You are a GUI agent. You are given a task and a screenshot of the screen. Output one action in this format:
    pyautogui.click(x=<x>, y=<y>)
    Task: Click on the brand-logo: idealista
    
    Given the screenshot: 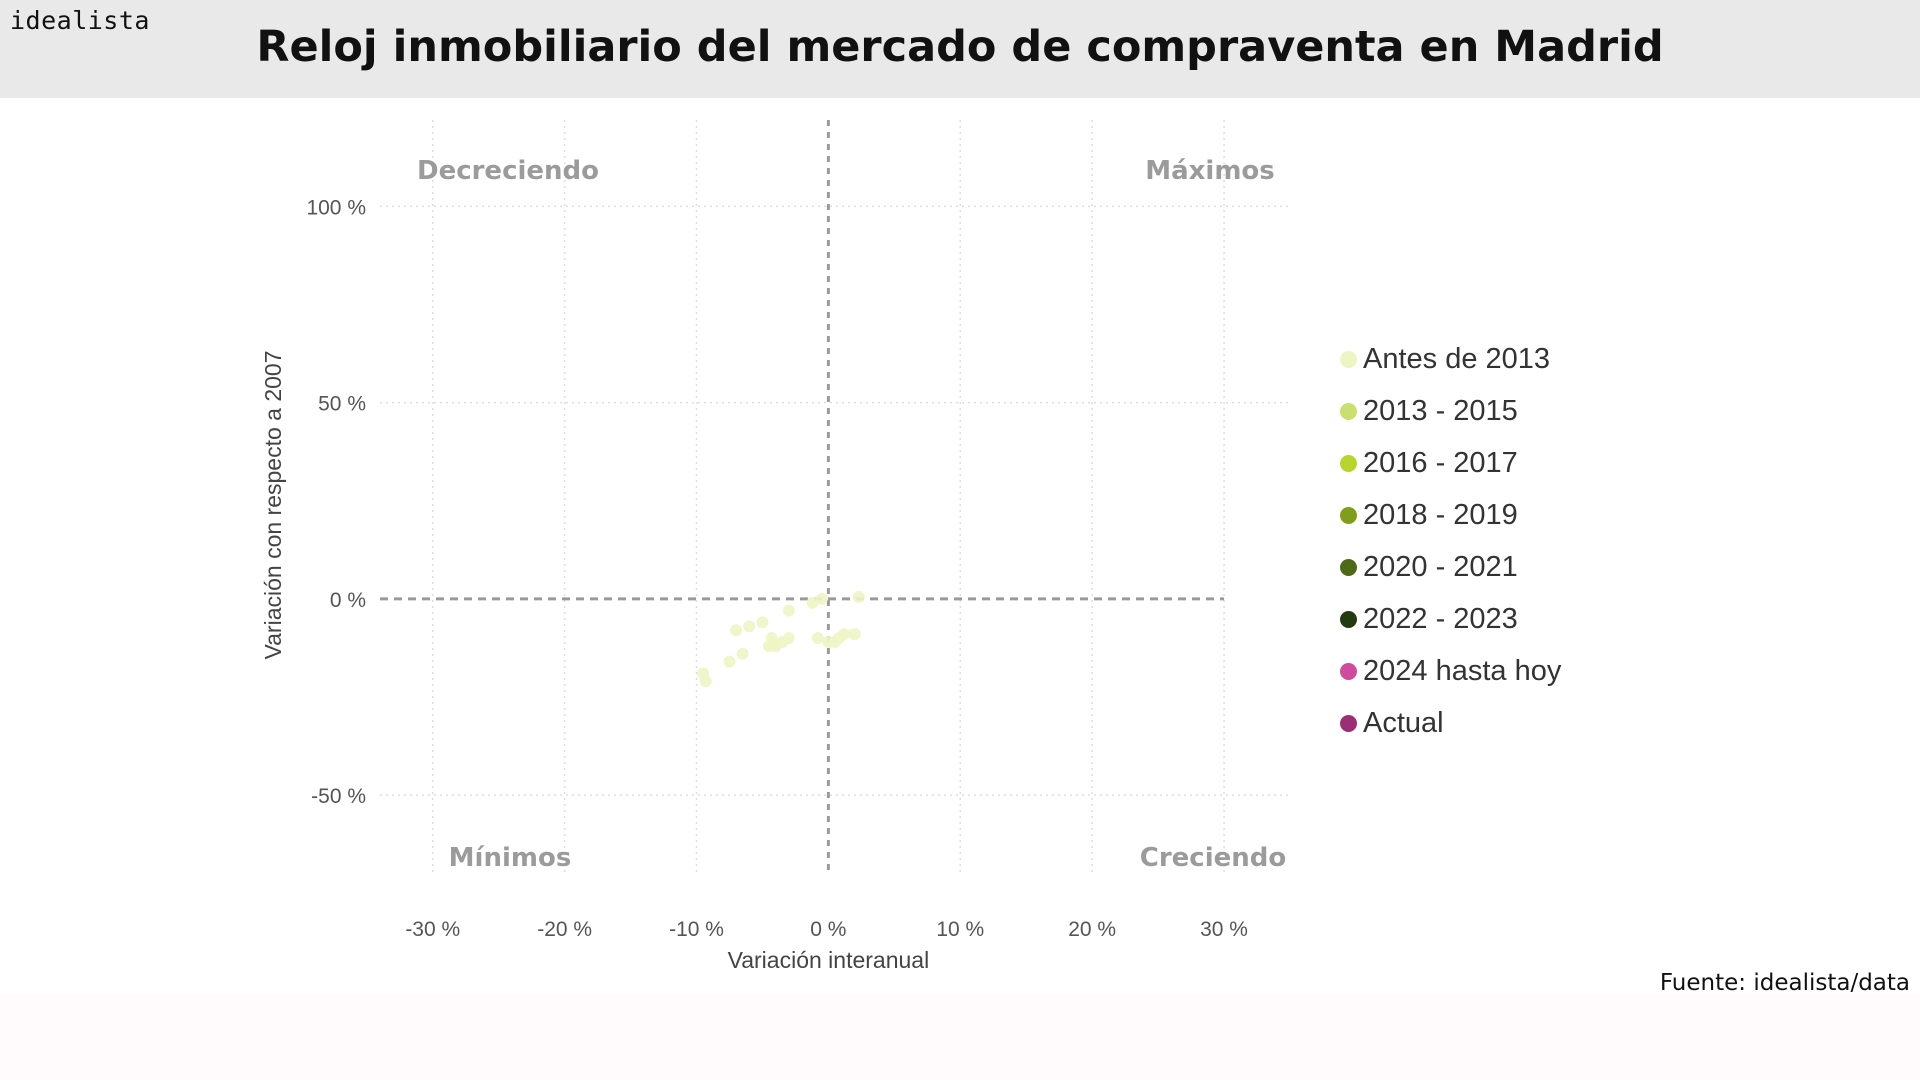 What is the action you would take?
    pyautogui.click(x=80, y=20)
    